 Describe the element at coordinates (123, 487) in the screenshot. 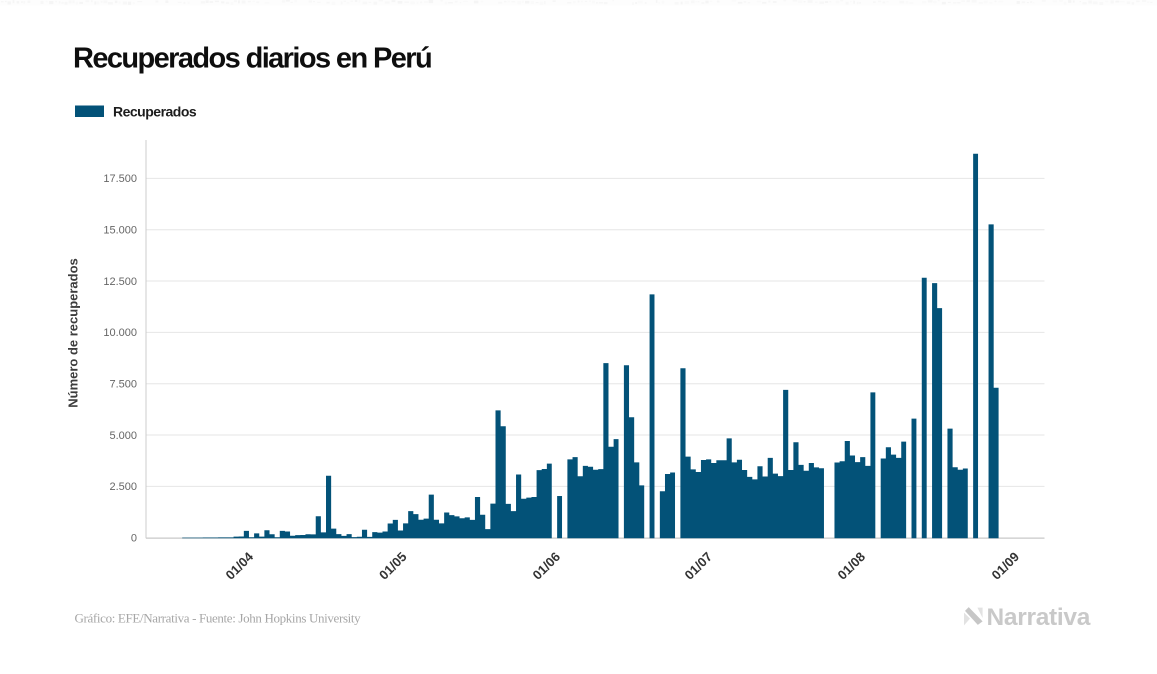

I see `svg-text: 2.500` at that location.